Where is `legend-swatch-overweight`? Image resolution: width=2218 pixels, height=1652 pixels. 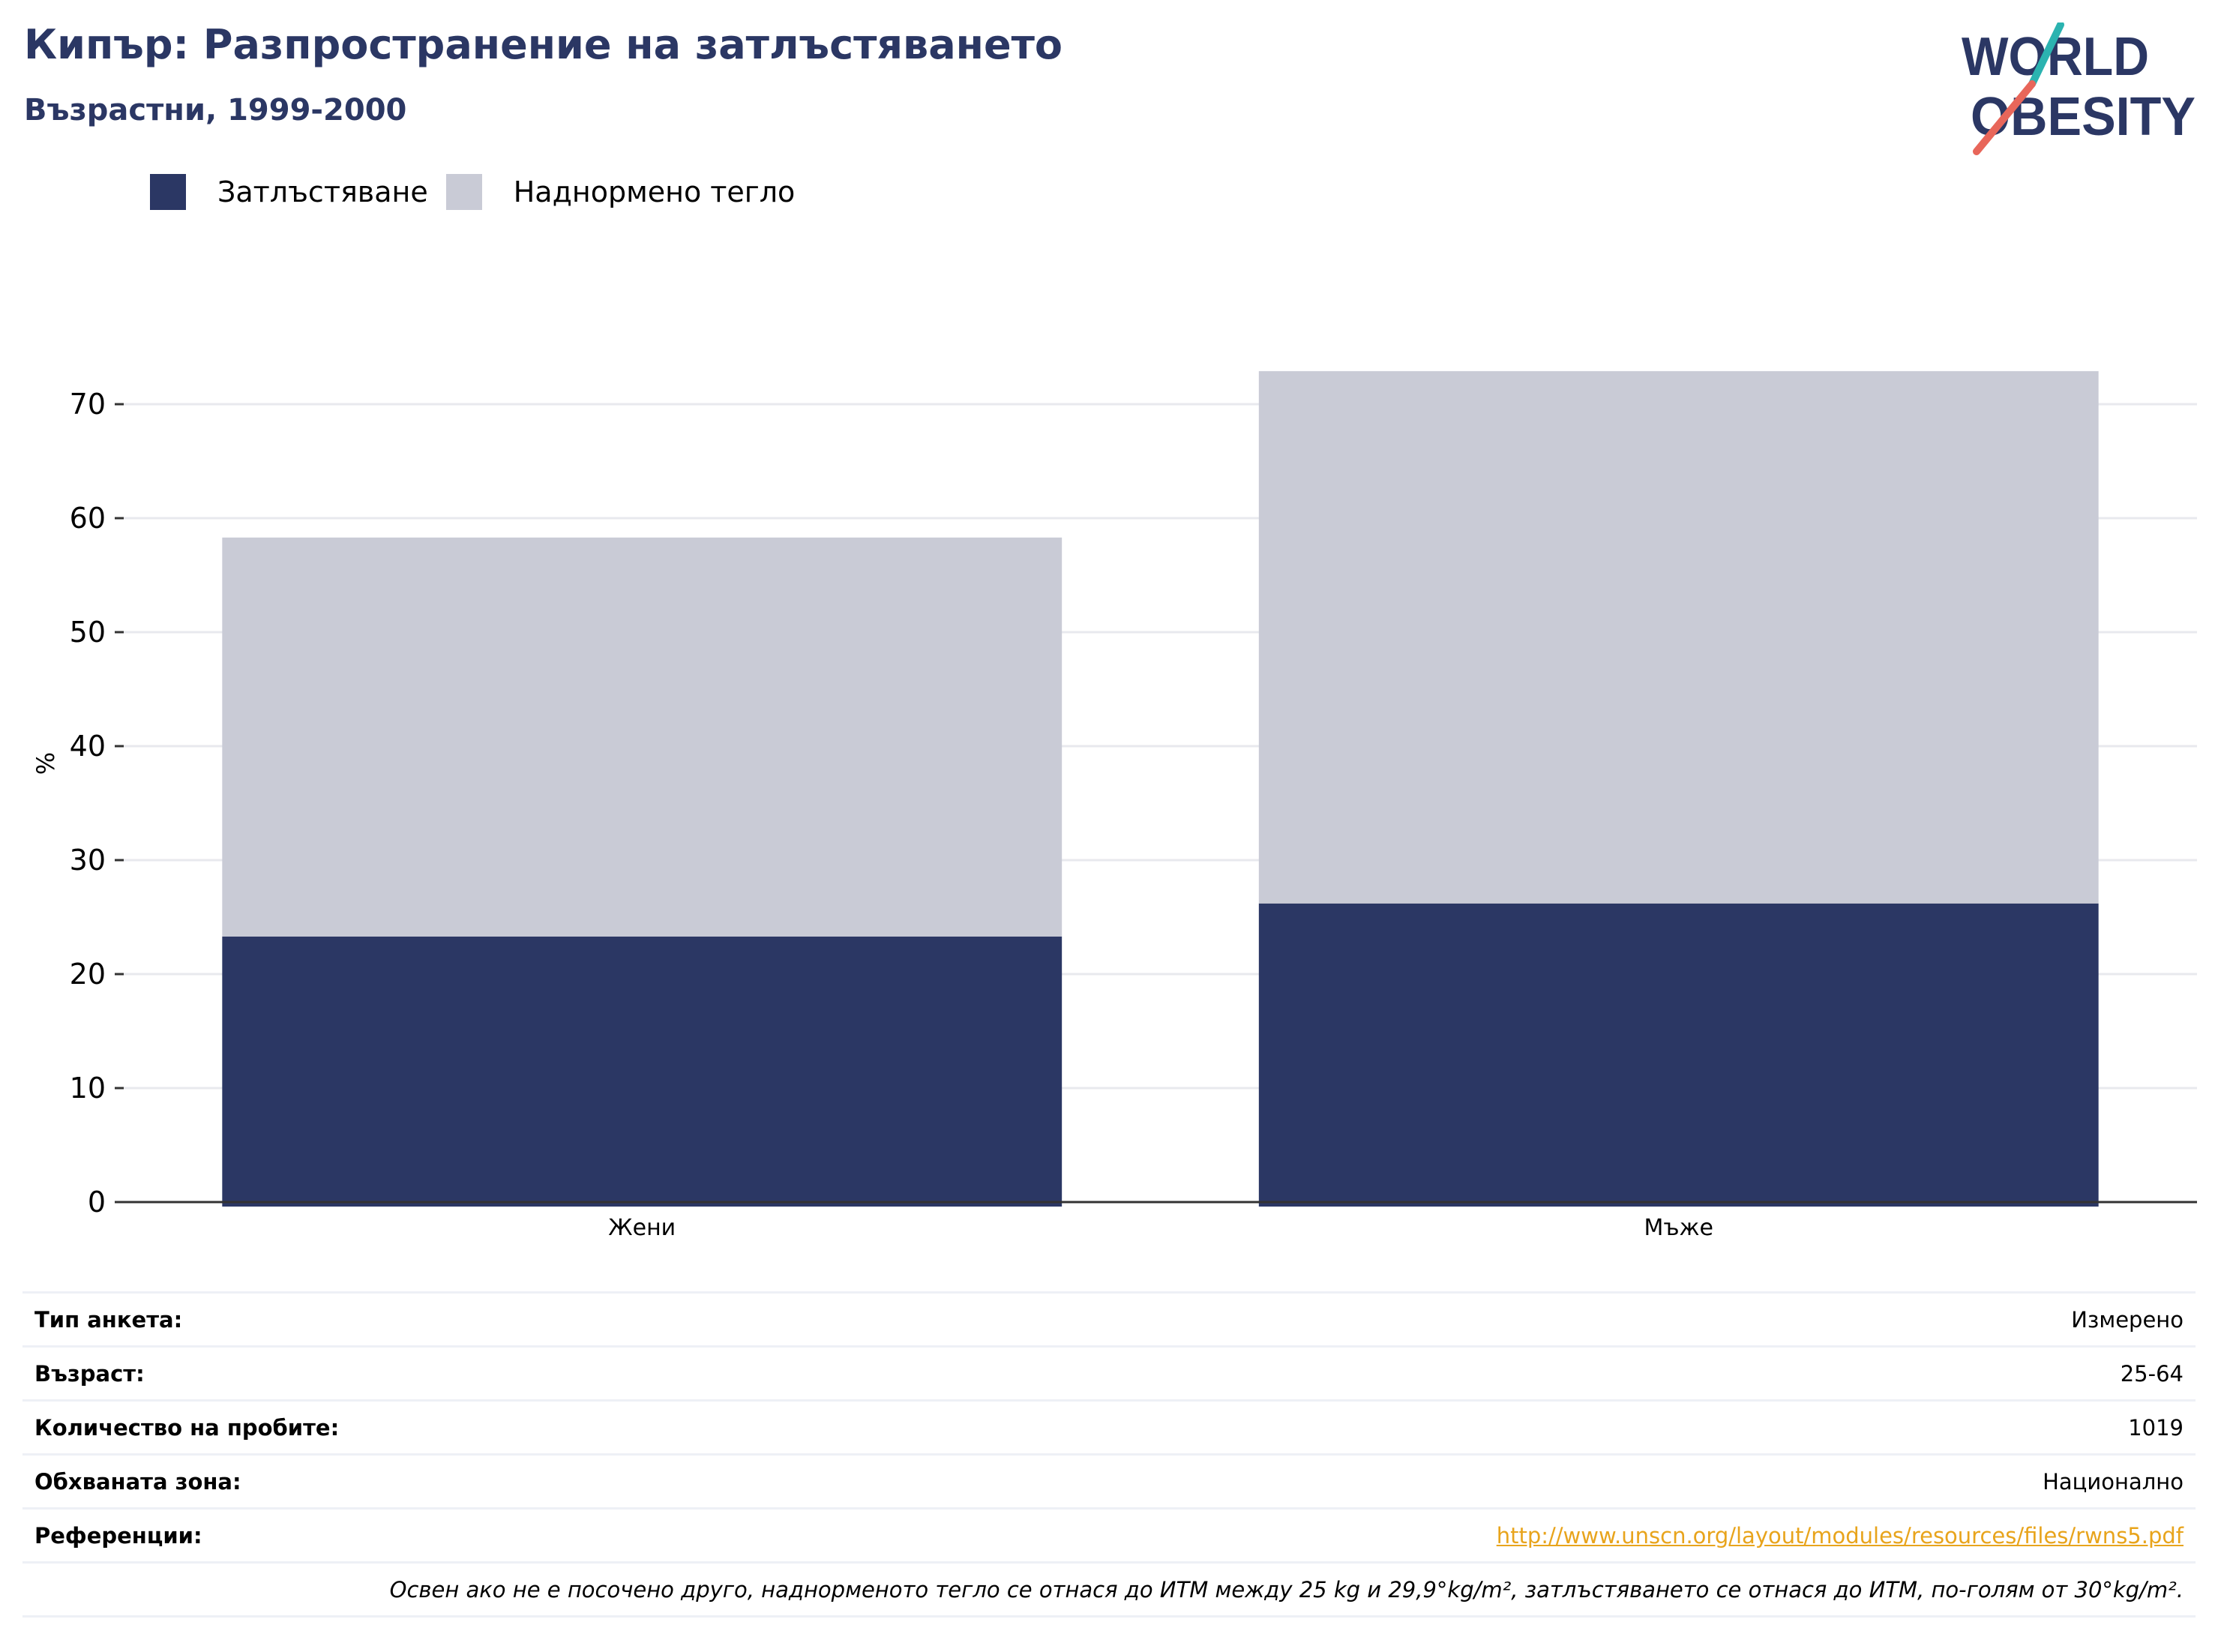
legend-swatch-overweight is located at coordinates (463, 192).